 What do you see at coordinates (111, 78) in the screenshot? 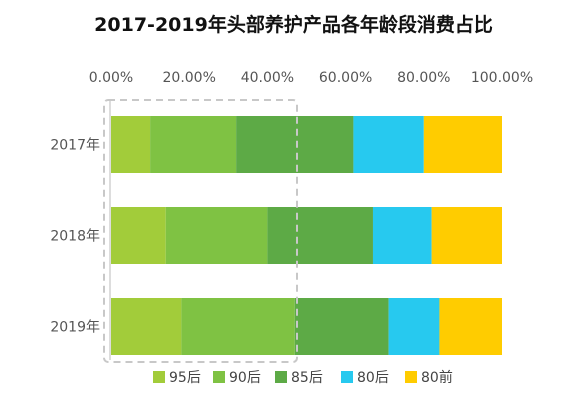
I see `x-tick-label: 0.00%` at bounding box center [111, 78].